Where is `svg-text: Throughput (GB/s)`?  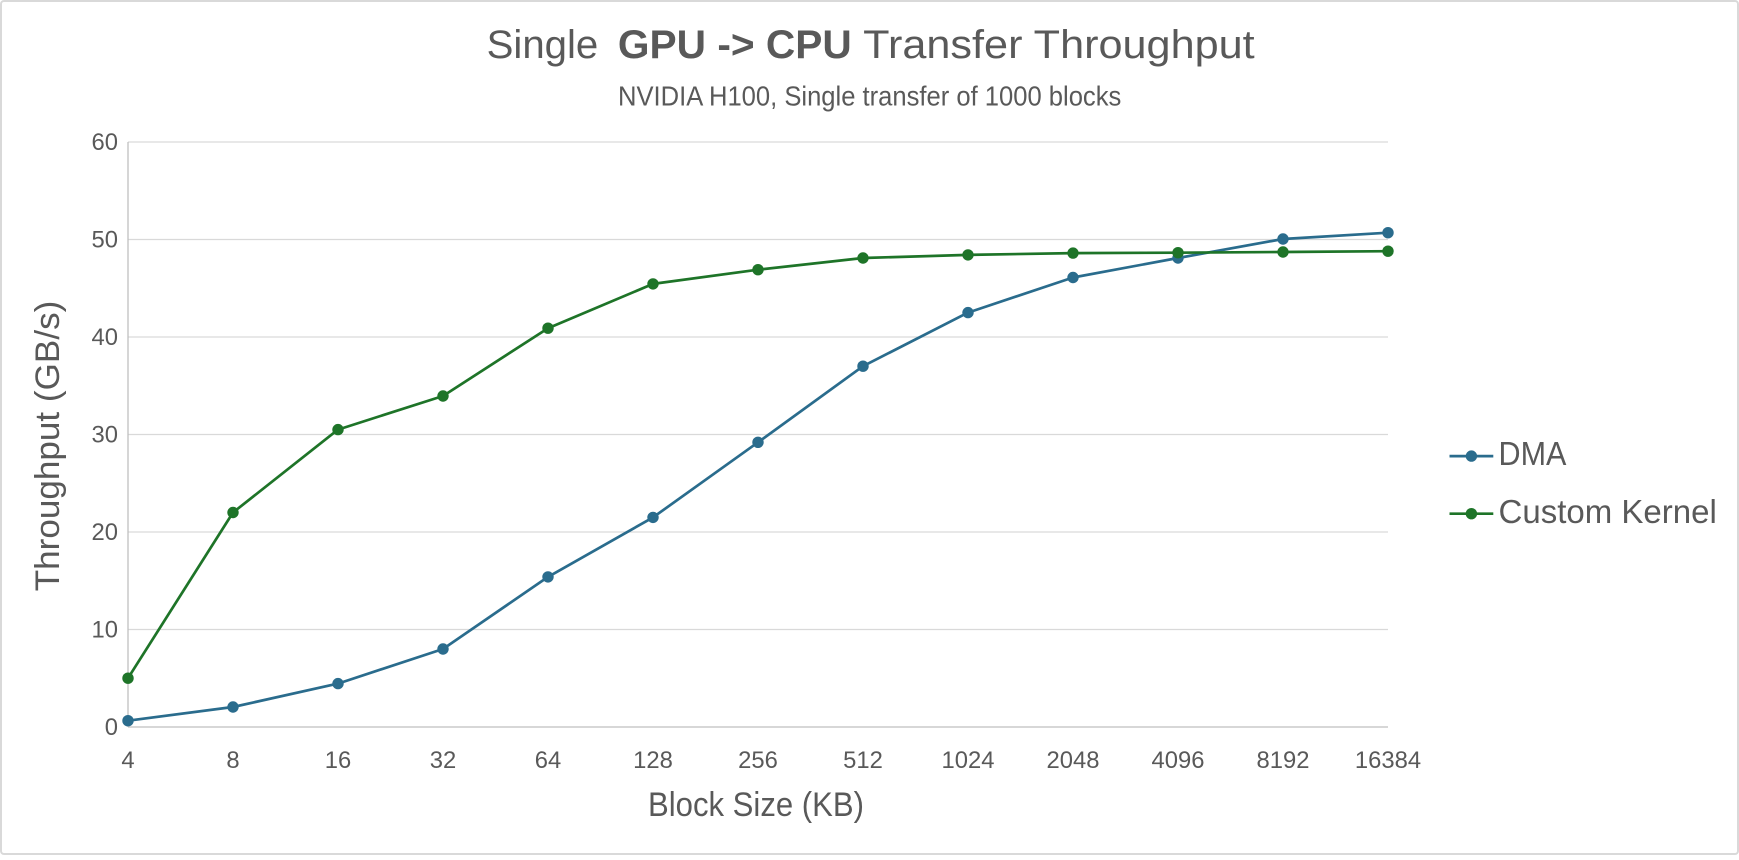
svg-text: Throughput (GB/s) is located at coordinates (48, 446).